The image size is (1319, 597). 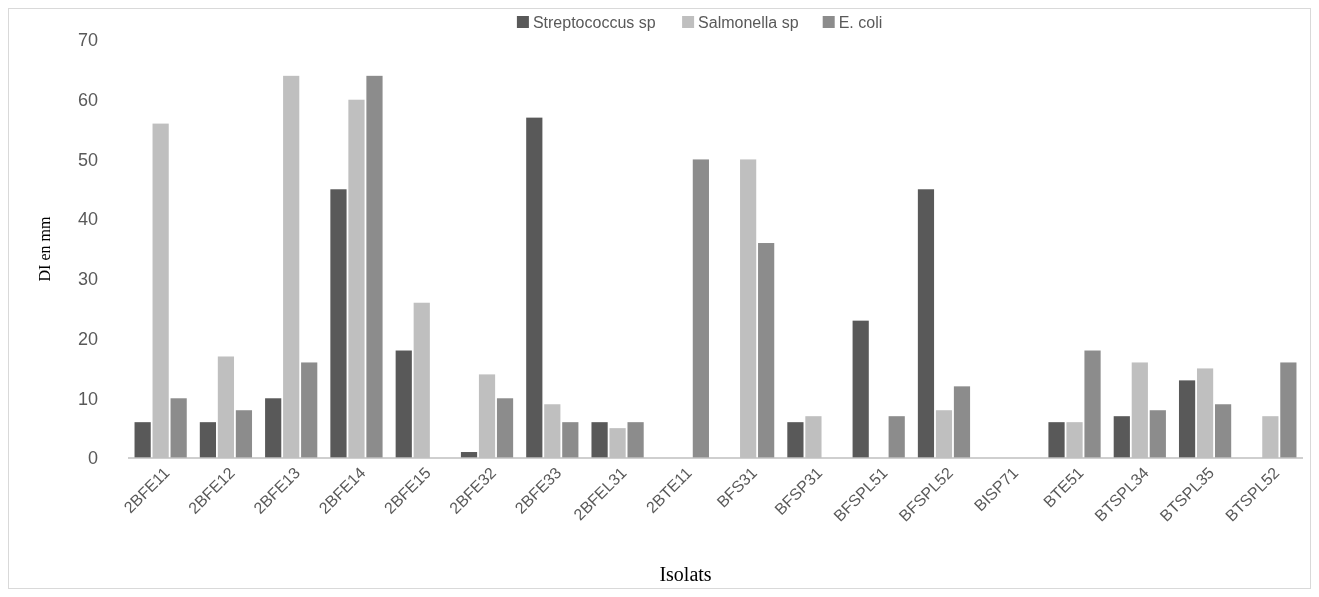 I want to click on y-tick-label: 40, so click(x=87, y=219).